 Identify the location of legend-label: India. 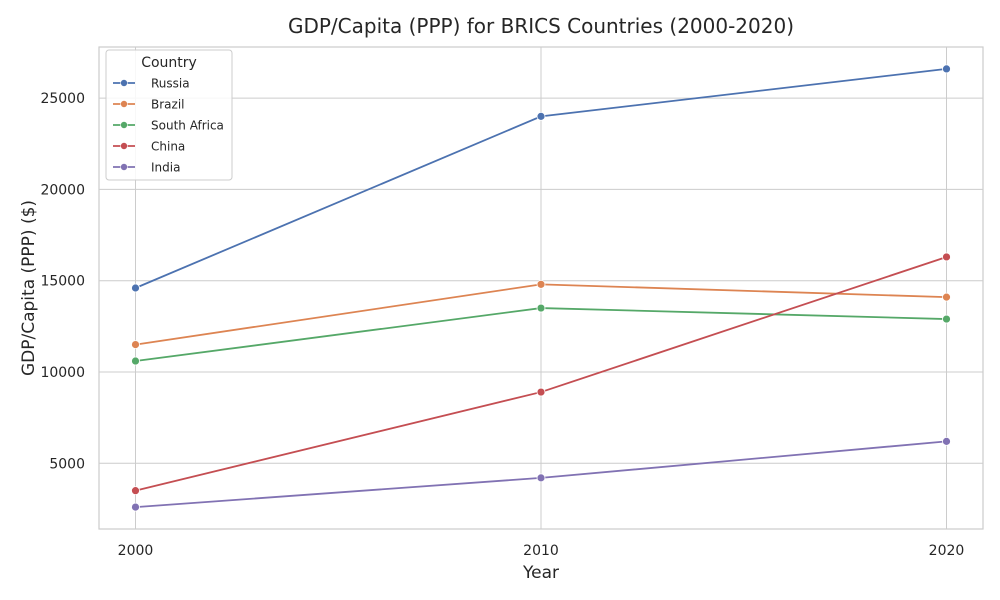
(165, 168).